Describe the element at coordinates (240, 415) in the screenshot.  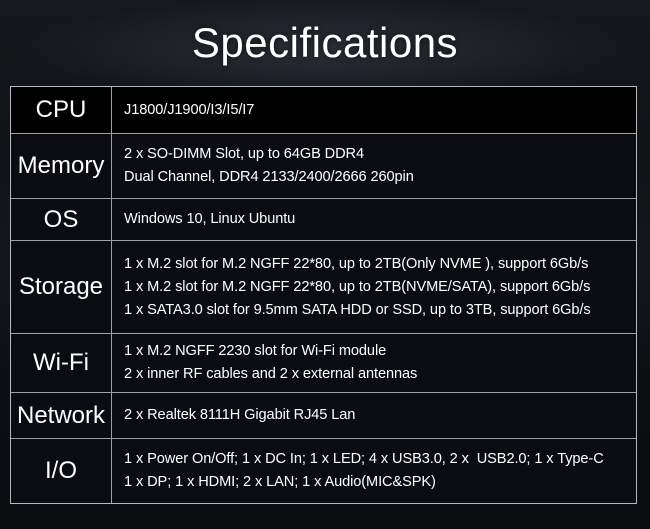
I see `spec-value-line: 2 x Realtek 8111H Gigabit RJ45 Lan` at that location.